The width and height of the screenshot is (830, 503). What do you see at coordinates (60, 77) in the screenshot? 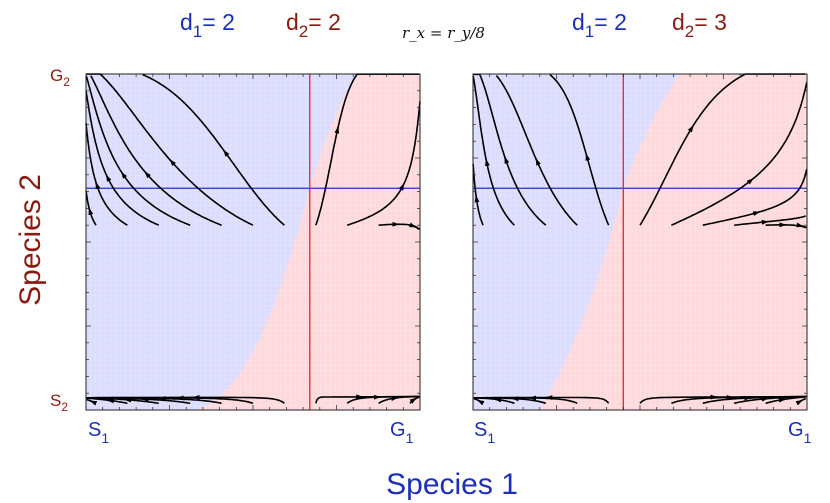
I see `y-end-label: G2` at bounding box center [60, 77].